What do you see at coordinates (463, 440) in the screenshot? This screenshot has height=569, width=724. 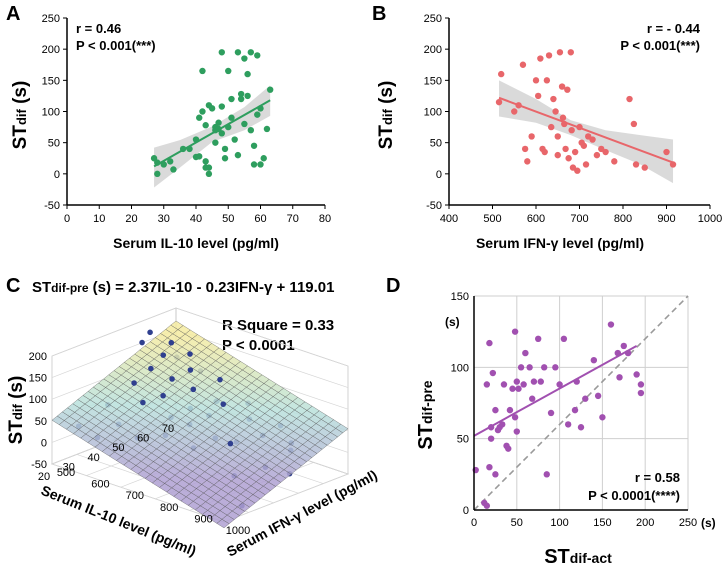 I see `d-ytick-label: 50` at bounding box center [463, 440].